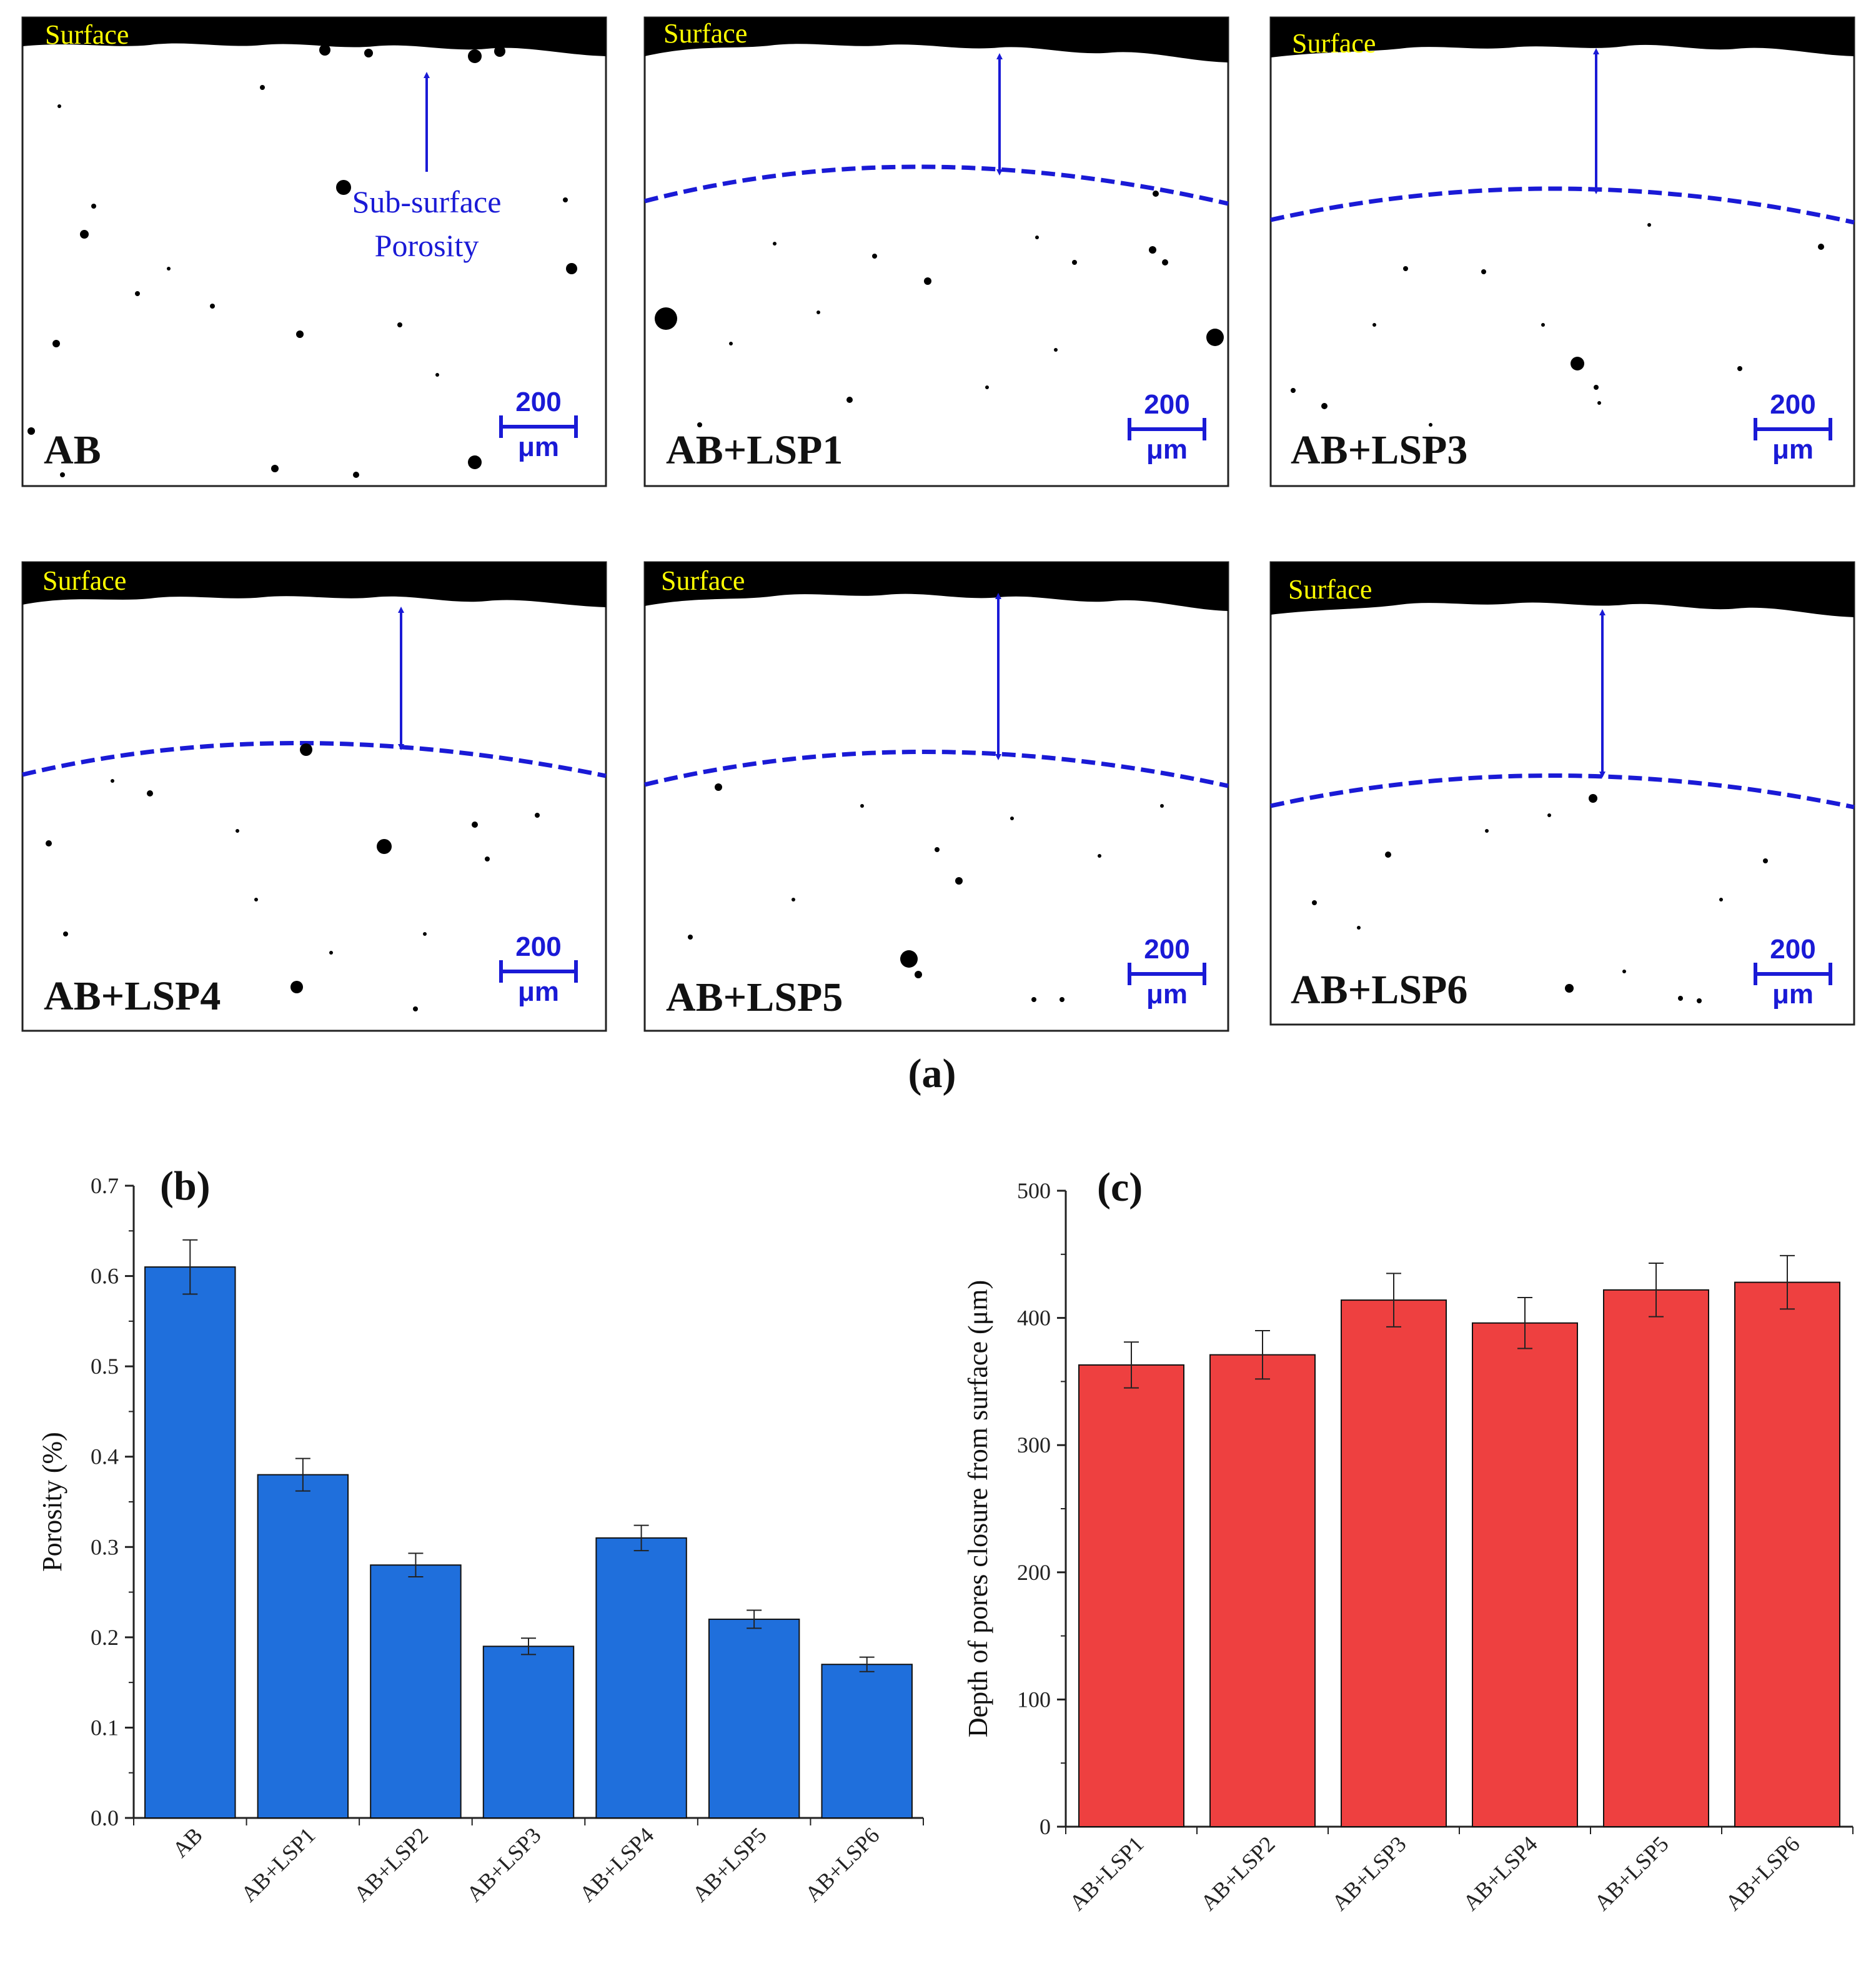 The width and height of the screenshot is (1876, 1966). I want to click on micrograph-panel-ab-lsp6: Surface AB+LSP6 200 μm, so click(1562, 794).